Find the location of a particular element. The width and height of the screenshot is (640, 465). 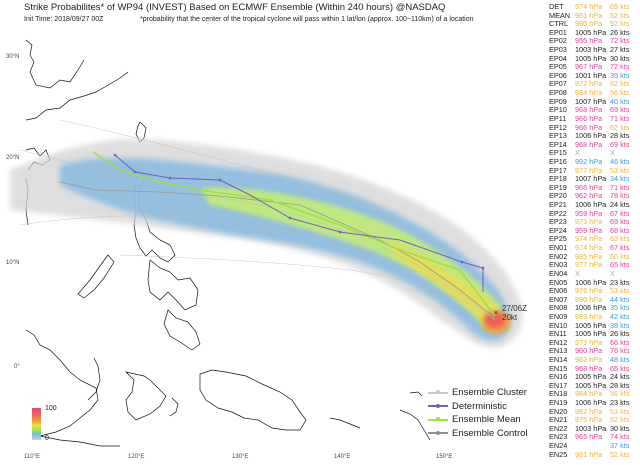

member-wind: 37 kts is located at coordinates (620, 446).